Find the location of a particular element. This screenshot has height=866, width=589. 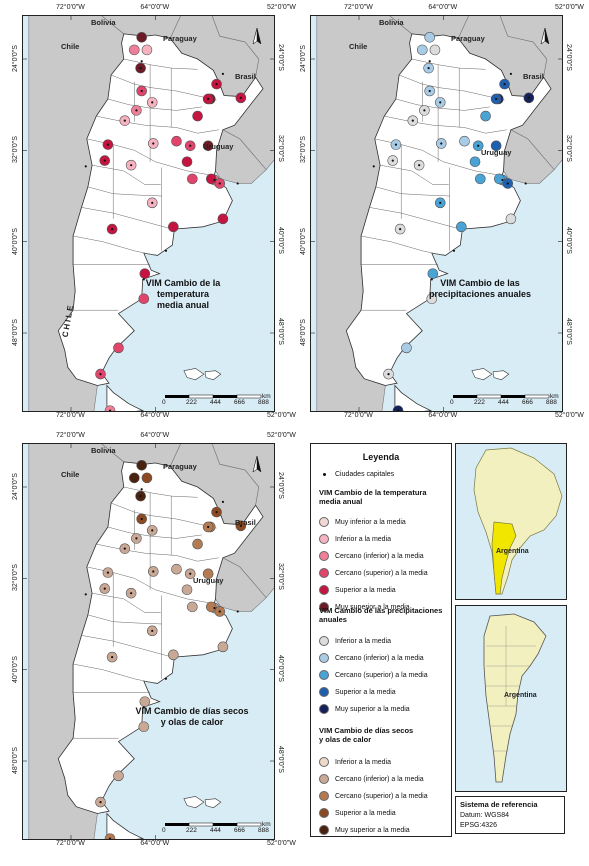

label-paraguay: Paraguay is located at coordinates (468, 38).